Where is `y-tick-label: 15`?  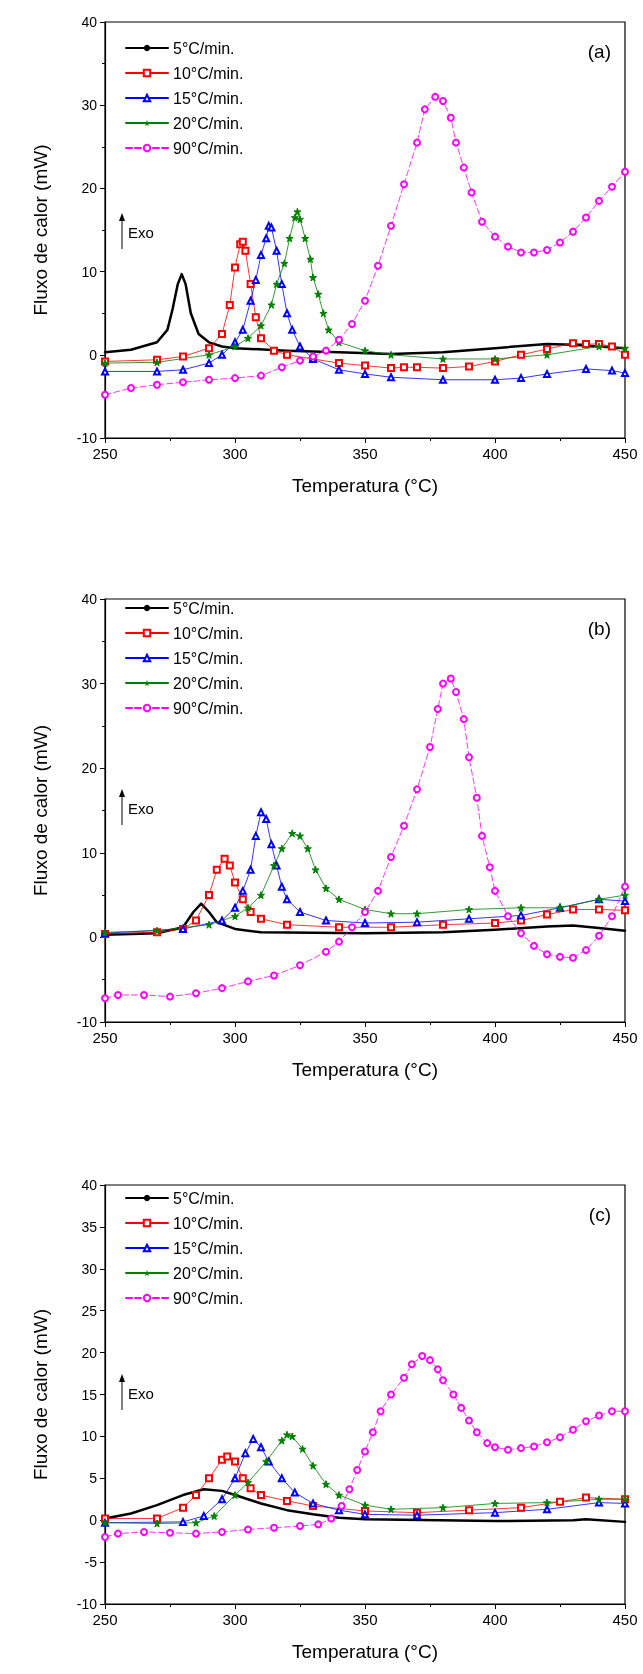 y-tick-label: 15 is located at coordinates (89, 1394).